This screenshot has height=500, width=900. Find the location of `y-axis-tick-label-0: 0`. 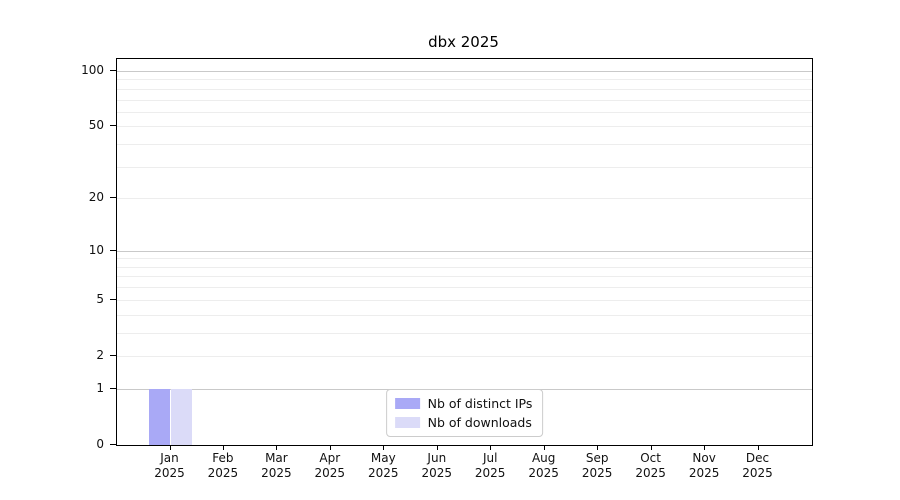

y-axis-tick-label-0: 0 is located at coordinates (100, 444).